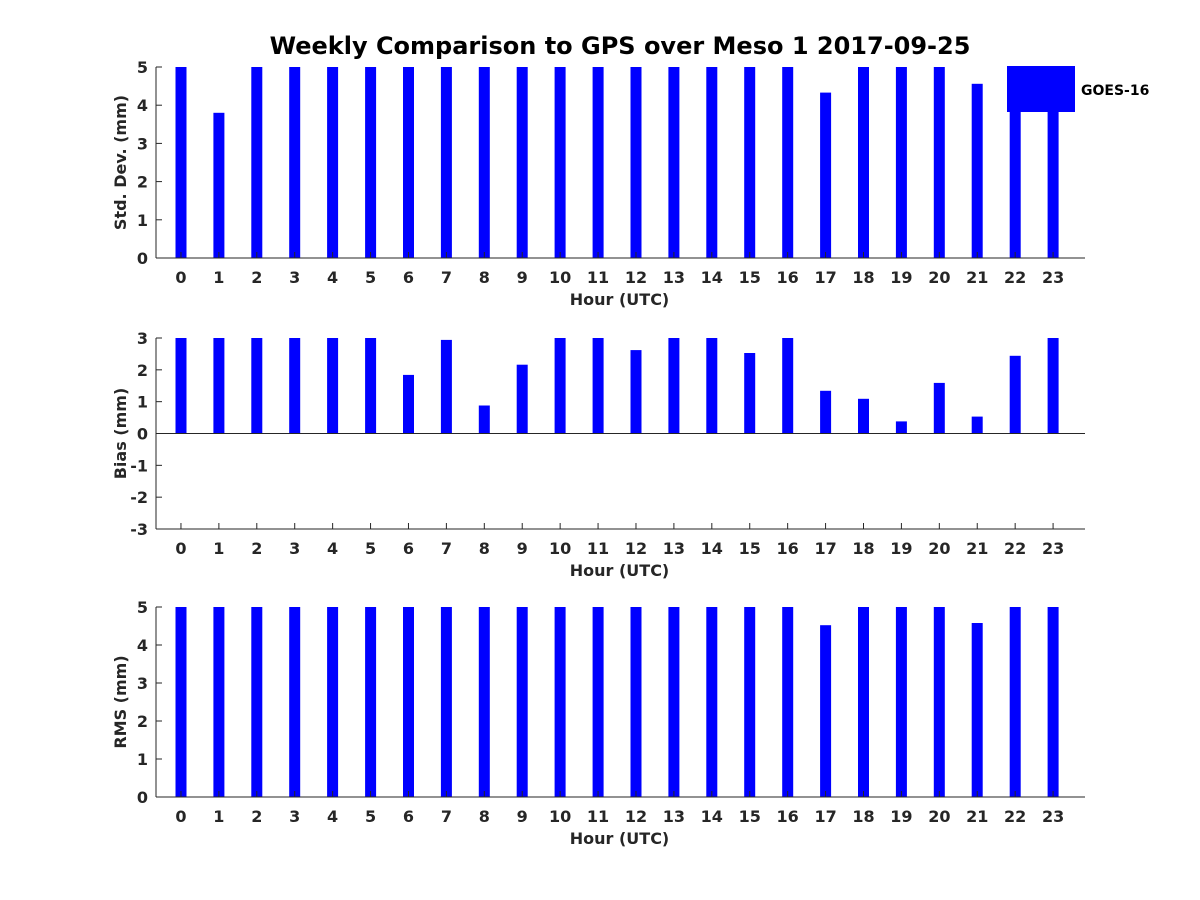 This screenshot has height=900, width=1200. What do you see at coordinates (139, 529) in the screenshot?
I see `y-tick-label: -3` at bounding box center [139, 529].